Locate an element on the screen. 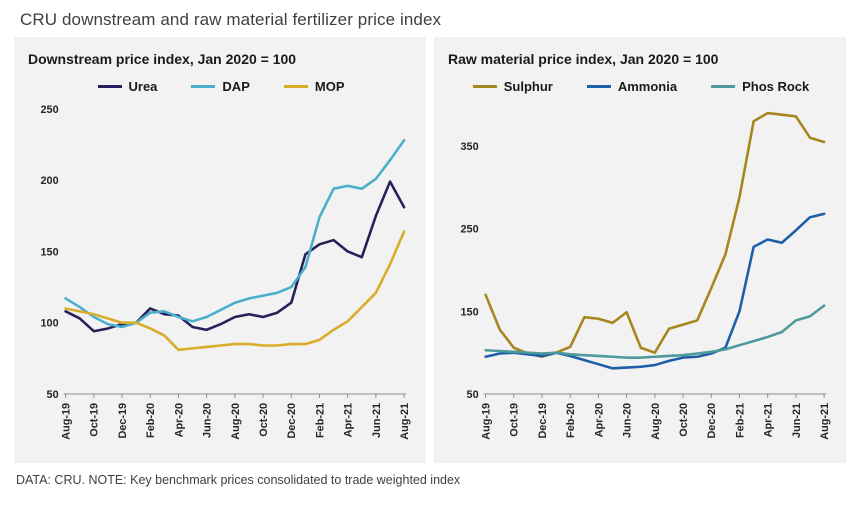 This screenshot has width=853, height=510. legend-item-mop: MOP is located at coordinates (314, 86).